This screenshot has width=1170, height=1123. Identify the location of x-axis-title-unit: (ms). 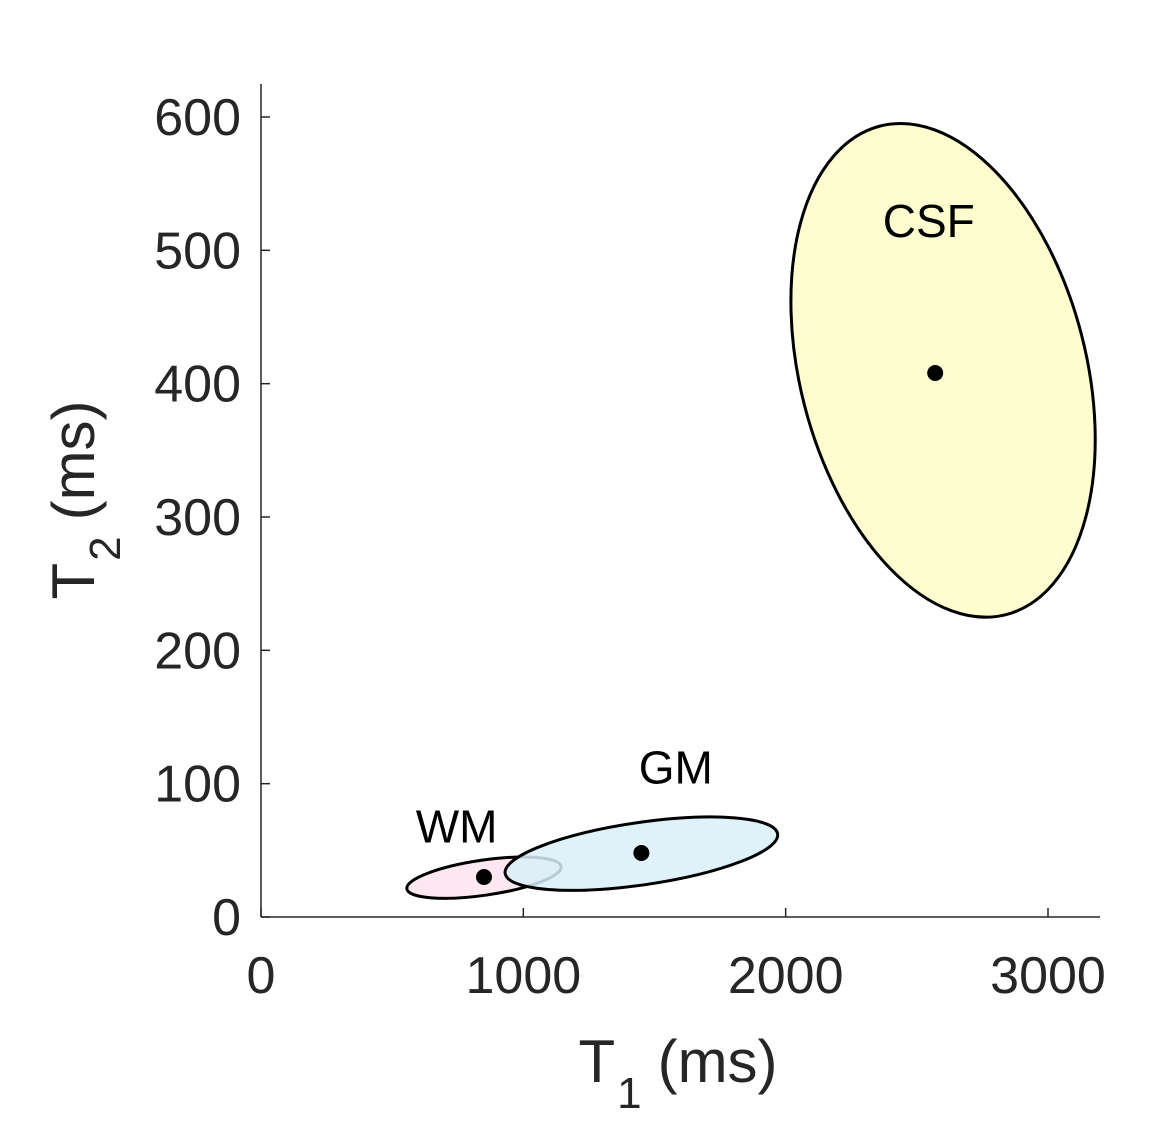
(718, 1061).